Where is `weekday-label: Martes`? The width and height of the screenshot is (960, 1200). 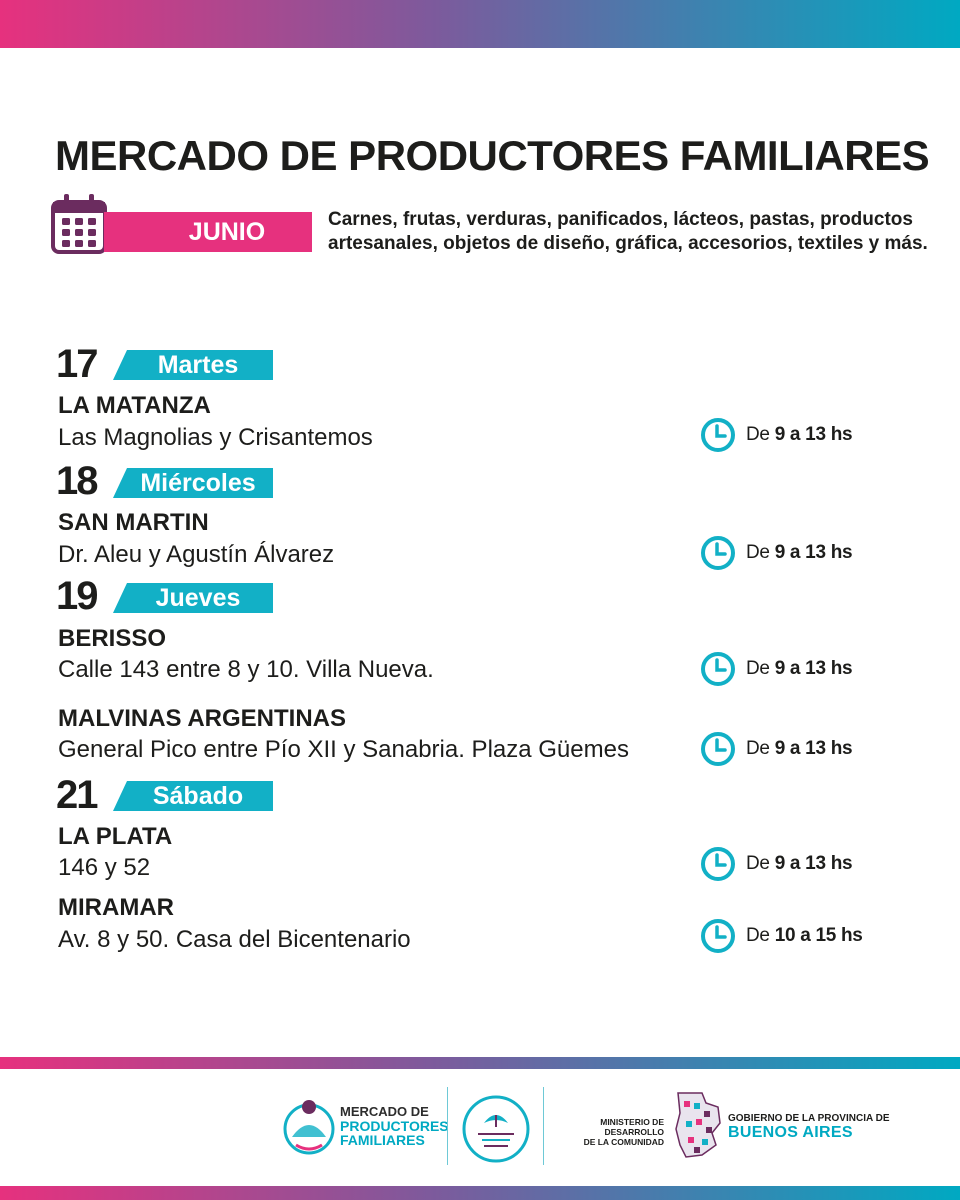
weekday-label: Martes is located at coordinates (198, 365).